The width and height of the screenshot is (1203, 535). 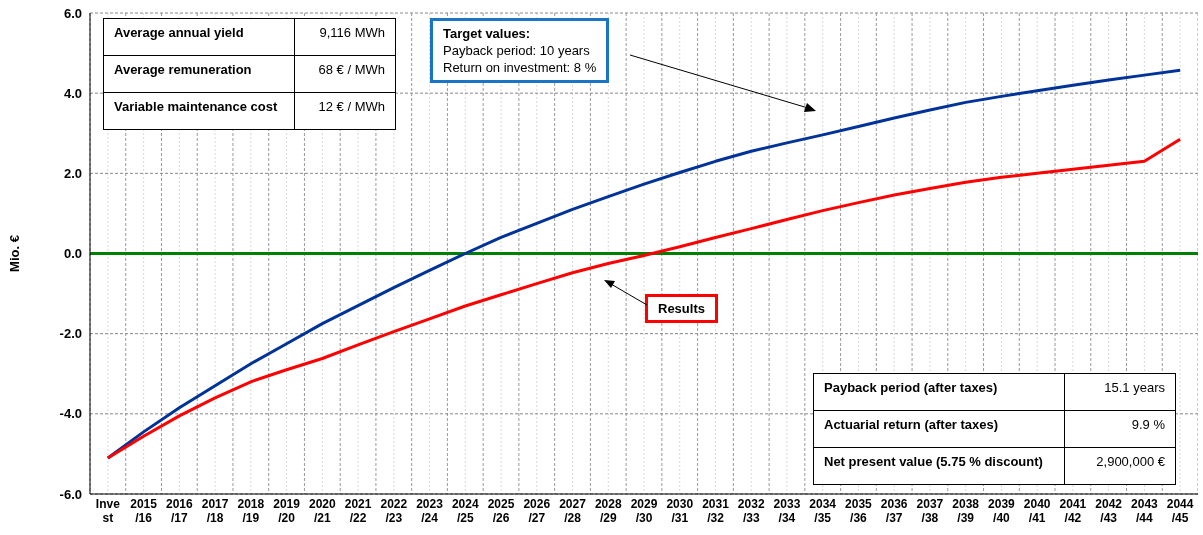 What do you see at coordinates (930, 511) in the screenshot?
I see `x-tick-label: 2037/38` at bounding box center [930, 511].